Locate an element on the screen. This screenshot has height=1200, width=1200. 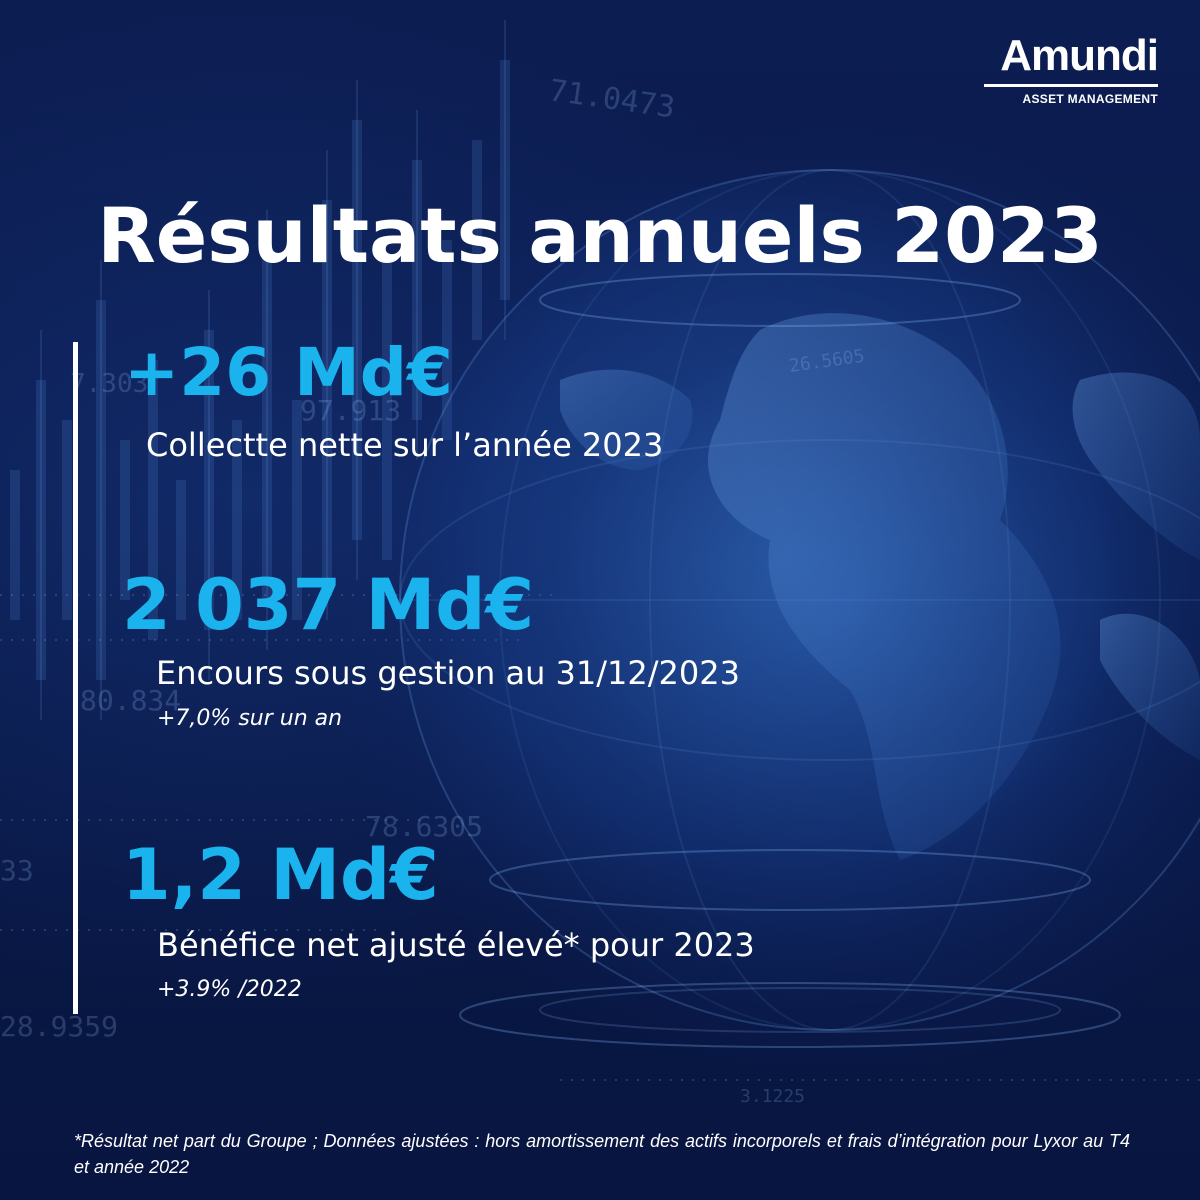
kpi-net-inflows-label: Collectte nette sur l’année 2023 is located at coordinates (405, 445).